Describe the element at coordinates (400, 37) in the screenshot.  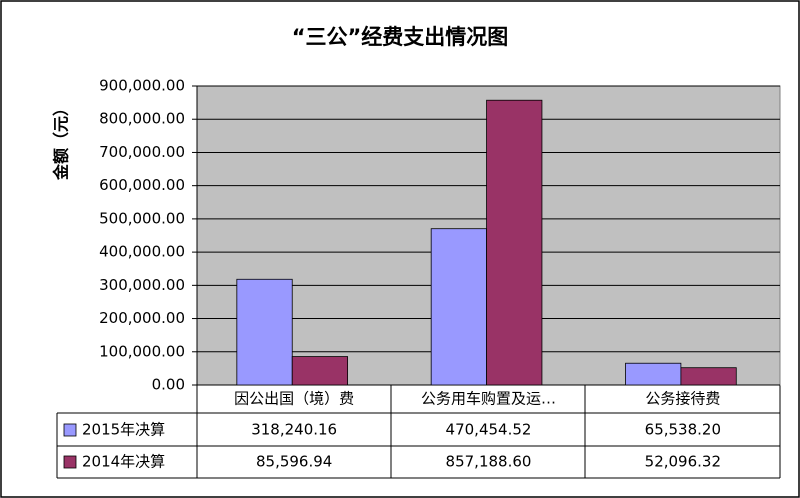
I see `chart-title: “三公”经费支出情况图` at that location.